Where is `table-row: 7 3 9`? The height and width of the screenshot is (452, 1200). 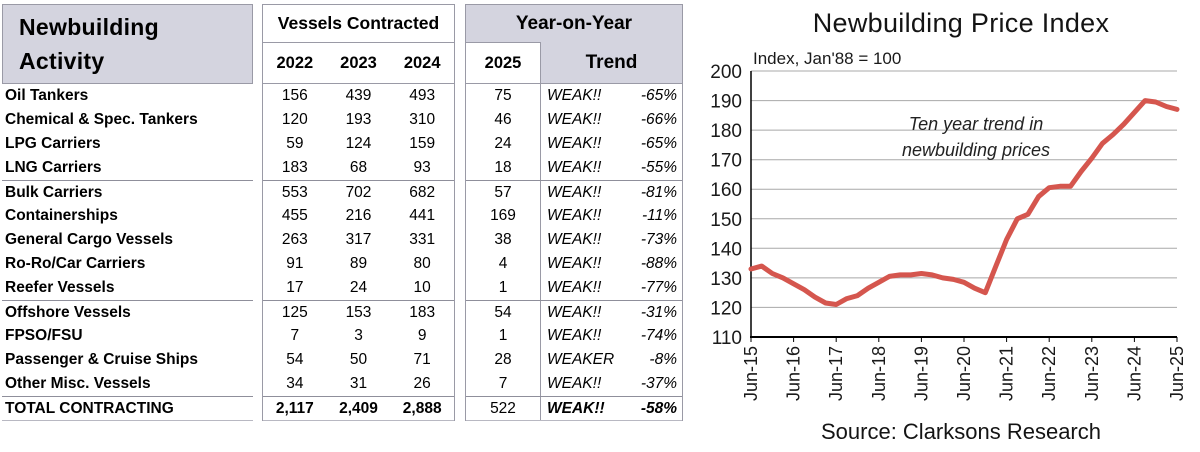 table-row: 7 3 9 is located at coordinates (358, 336).